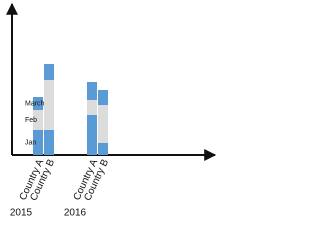 This screenshot has width=320, height=240. What do you see at coordinates (30, 142) in the screenshot?
I see `series-label: Jan` at bounding box center [30, 142].